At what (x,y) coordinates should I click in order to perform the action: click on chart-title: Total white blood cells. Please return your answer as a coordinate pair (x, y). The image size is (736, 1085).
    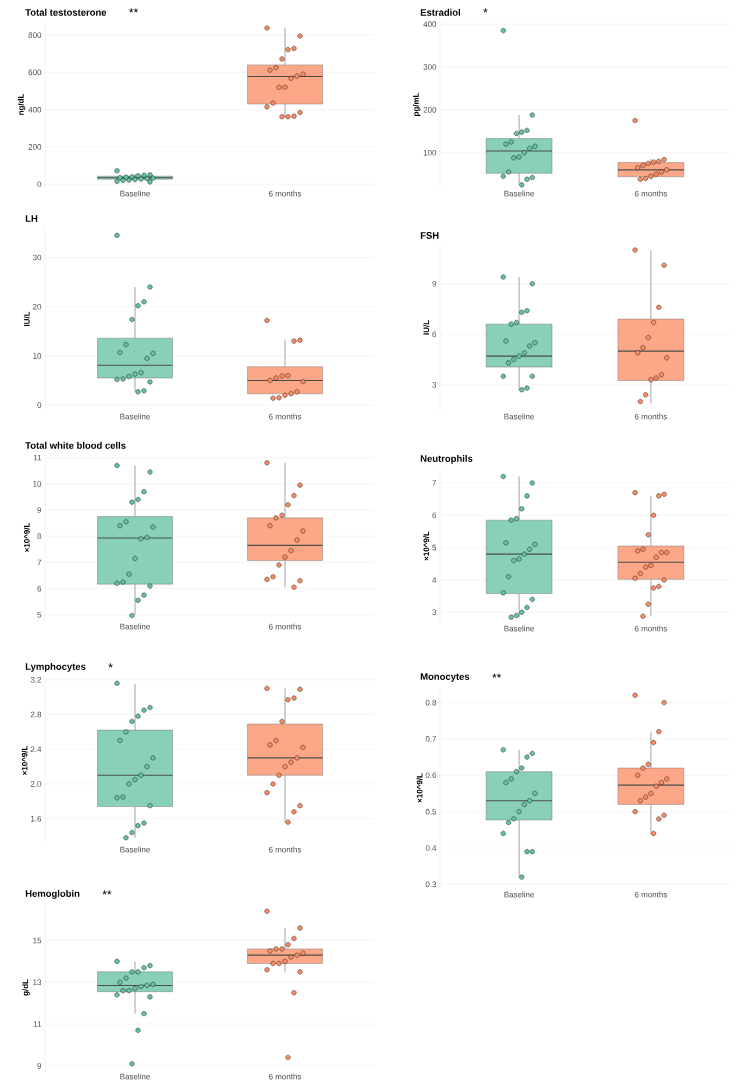
    Looking at the image, I should click on (75, 445).